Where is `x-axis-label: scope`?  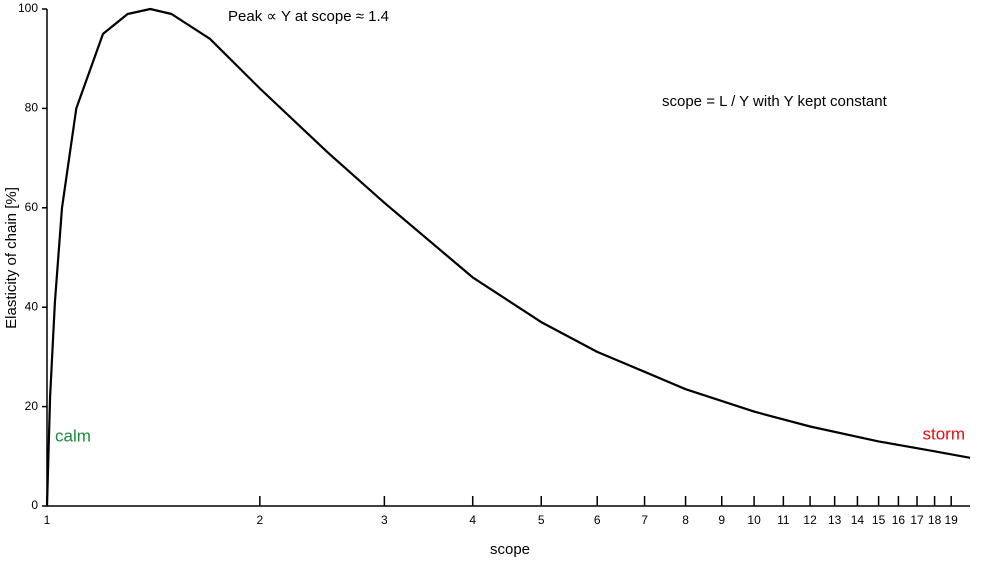
x-axis-label: scope is located at coordinates (510, 549).